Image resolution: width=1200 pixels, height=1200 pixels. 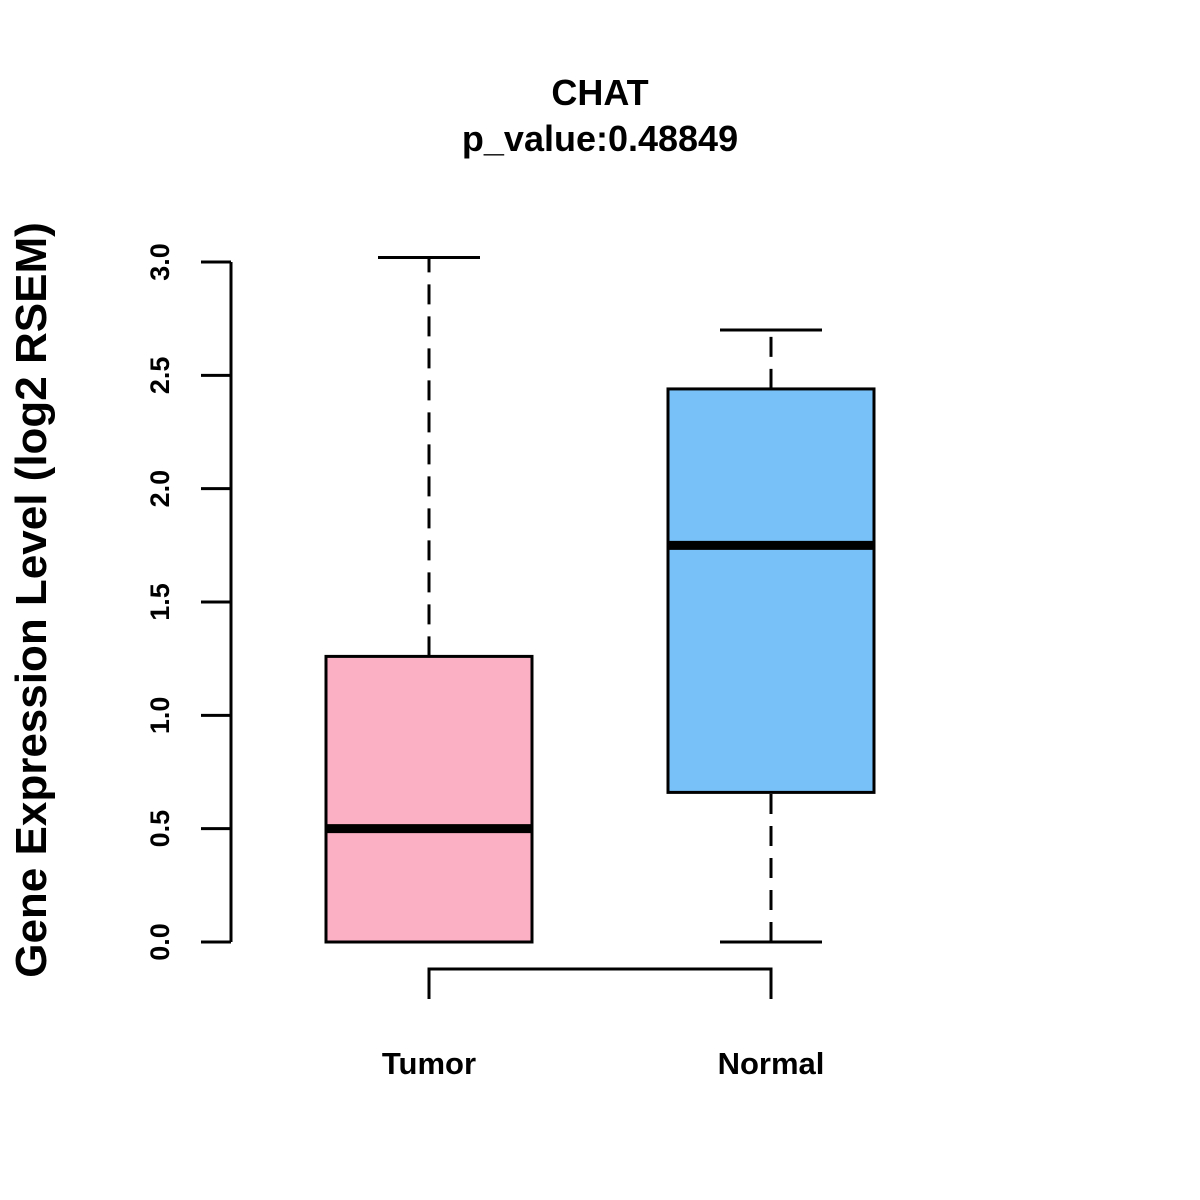 What do you see at coordinates (160, 376) in the screenshot?
I see `y-tick-label: 2.5` at bounding box center [160, 376].